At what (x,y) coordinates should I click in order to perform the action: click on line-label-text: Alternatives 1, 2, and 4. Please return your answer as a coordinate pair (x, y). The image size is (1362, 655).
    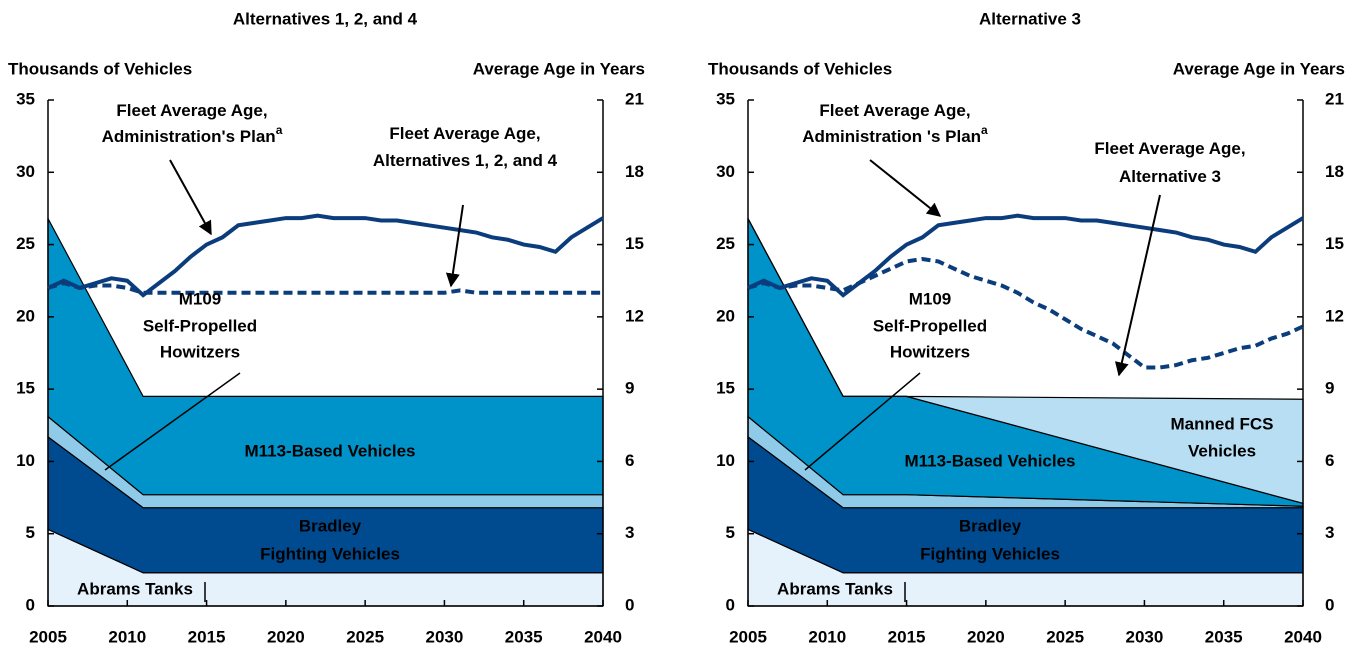
    Looking at the image, I should click on (465, 160).